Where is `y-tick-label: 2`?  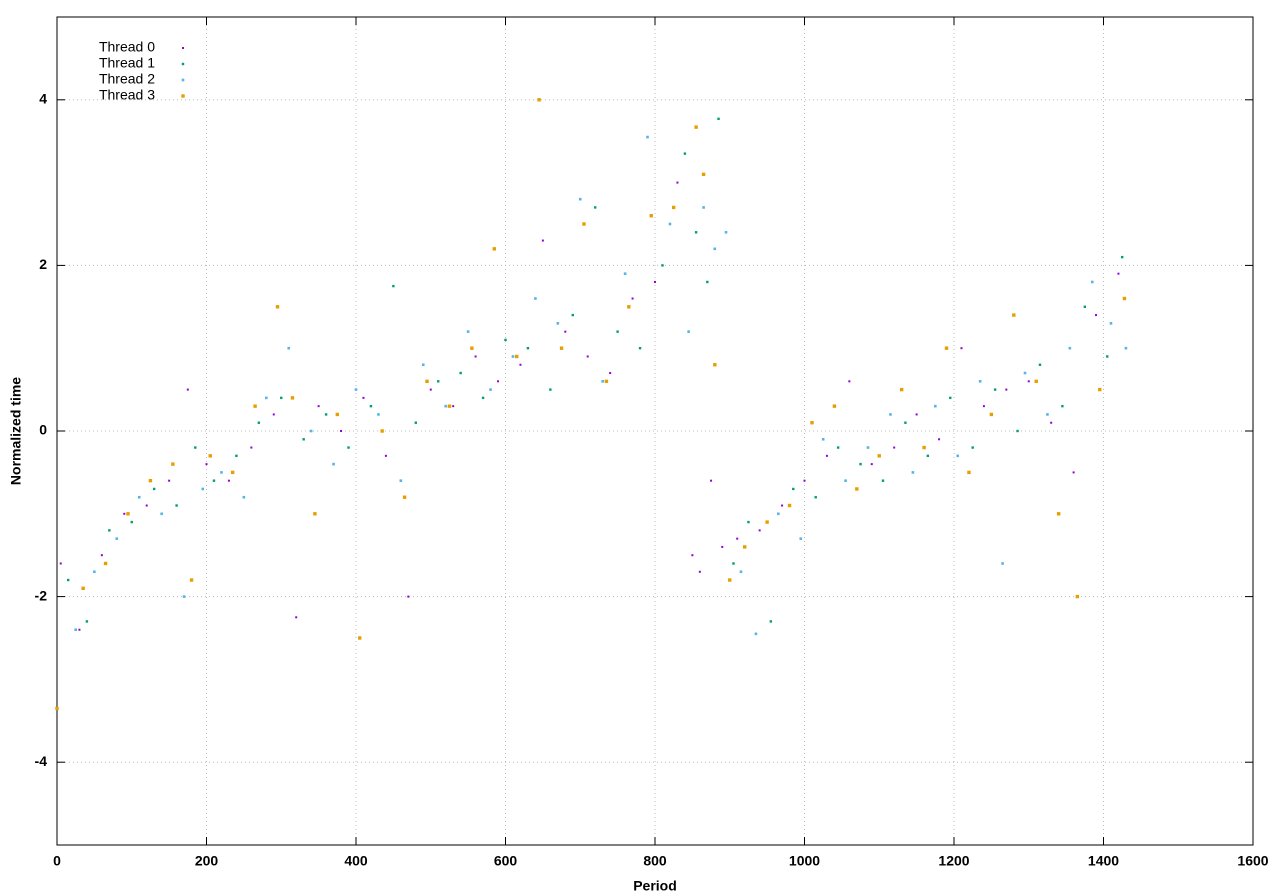
y-tick-label: 2 is located at coordinates (43, 264).